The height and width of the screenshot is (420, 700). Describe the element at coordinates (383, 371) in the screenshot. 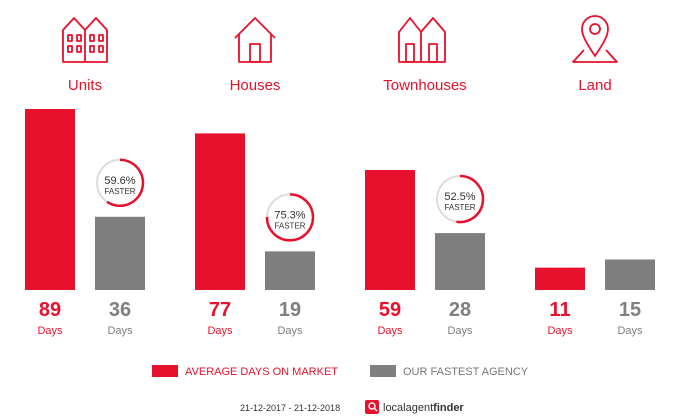

I see `legend-swatch-agency` at that location.